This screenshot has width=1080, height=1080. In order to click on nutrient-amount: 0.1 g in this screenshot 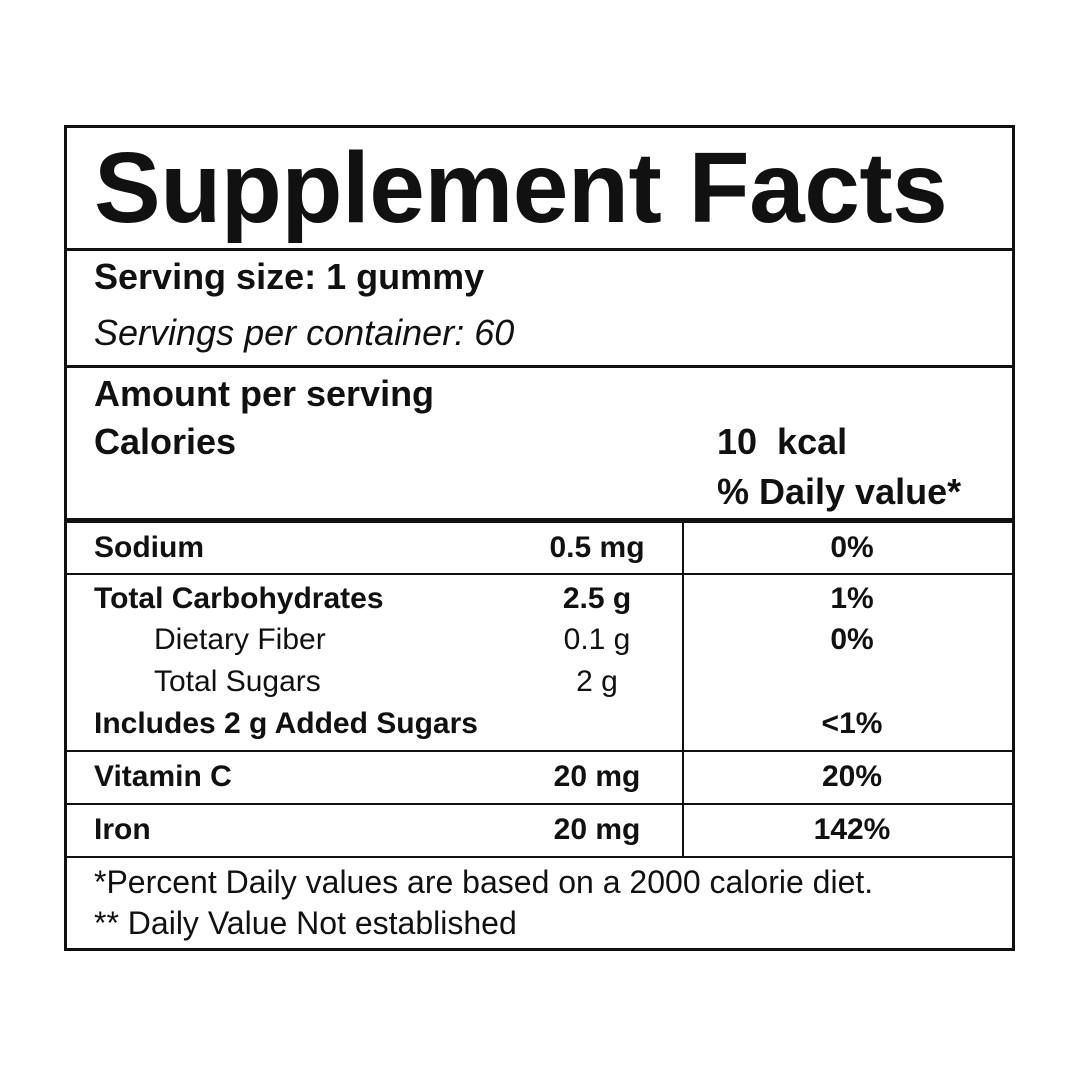, I will do `click(597, 639)`.